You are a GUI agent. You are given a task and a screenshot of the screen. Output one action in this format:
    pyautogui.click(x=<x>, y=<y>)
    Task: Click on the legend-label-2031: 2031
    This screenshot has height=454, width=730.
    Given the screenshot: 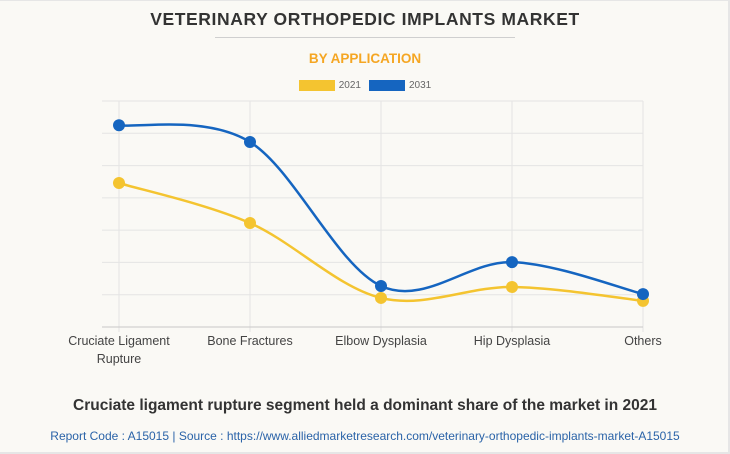 What is the action you would take?
    pyautogui.click(x=420, y=85)
    